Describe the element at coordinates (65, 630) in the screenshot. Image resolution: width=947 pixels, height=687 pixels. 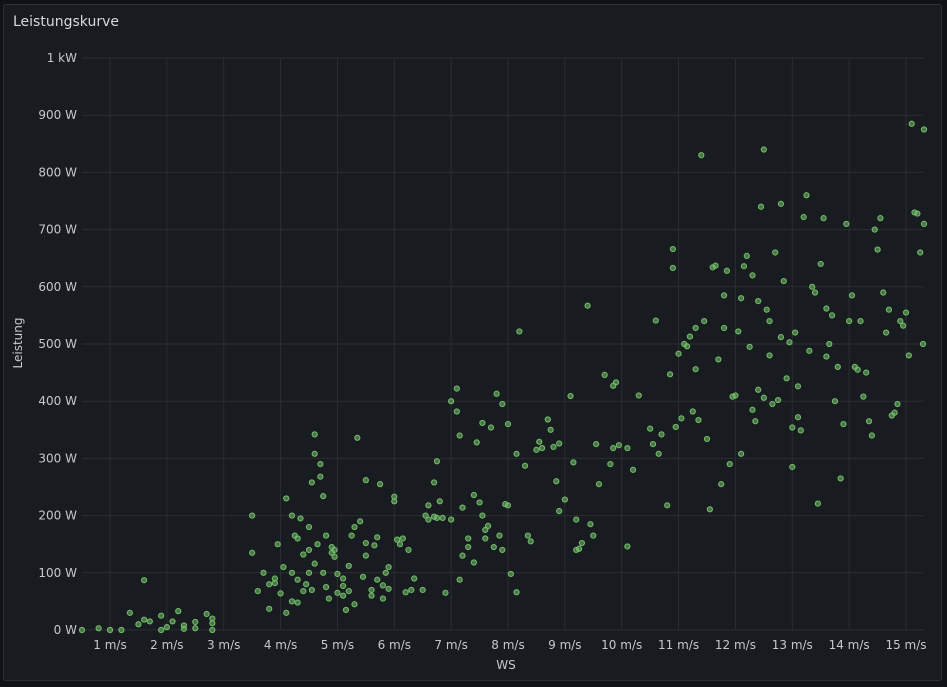
I see `y-tick-label: 0 W` at that location.